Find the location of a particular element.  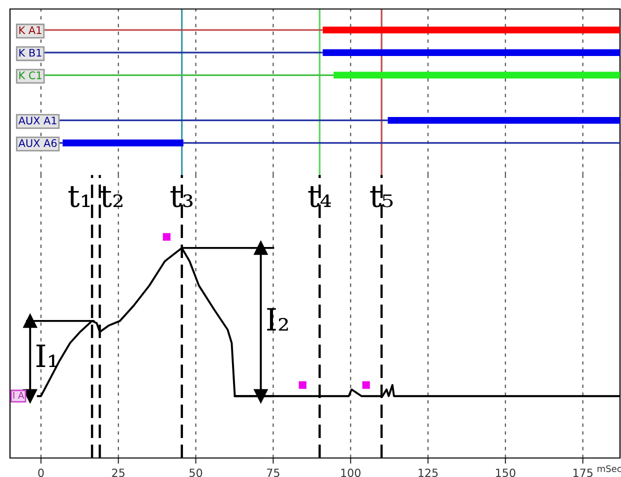

x-tick-label: 175 is located at coordinates (582, 472).